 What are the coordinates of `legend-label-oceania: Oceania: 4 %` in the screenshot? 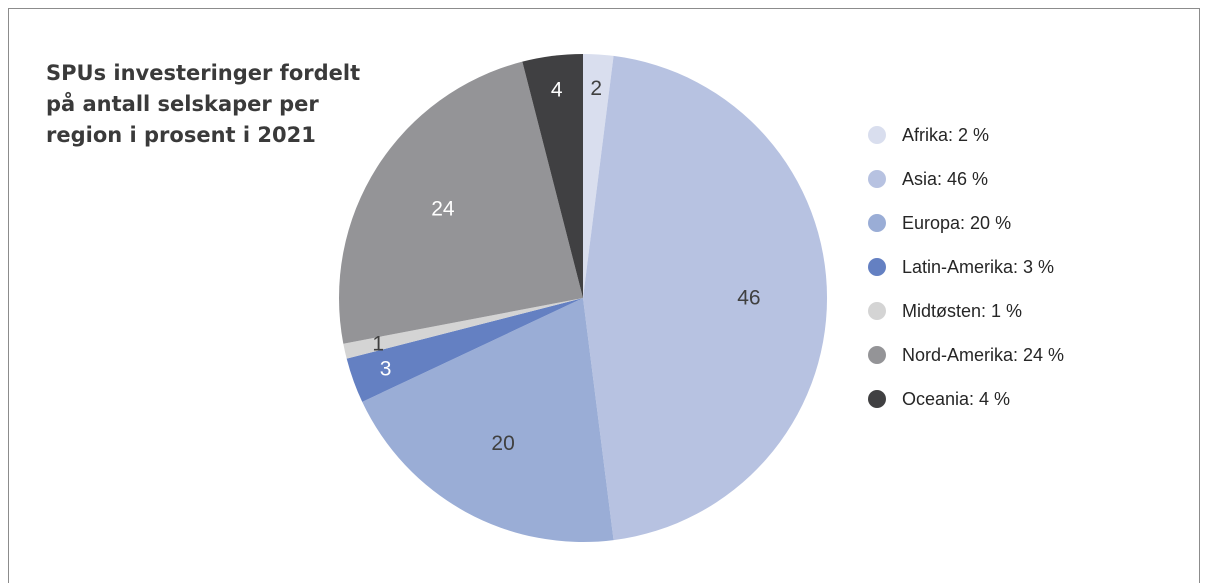 It's located at (956, 398).